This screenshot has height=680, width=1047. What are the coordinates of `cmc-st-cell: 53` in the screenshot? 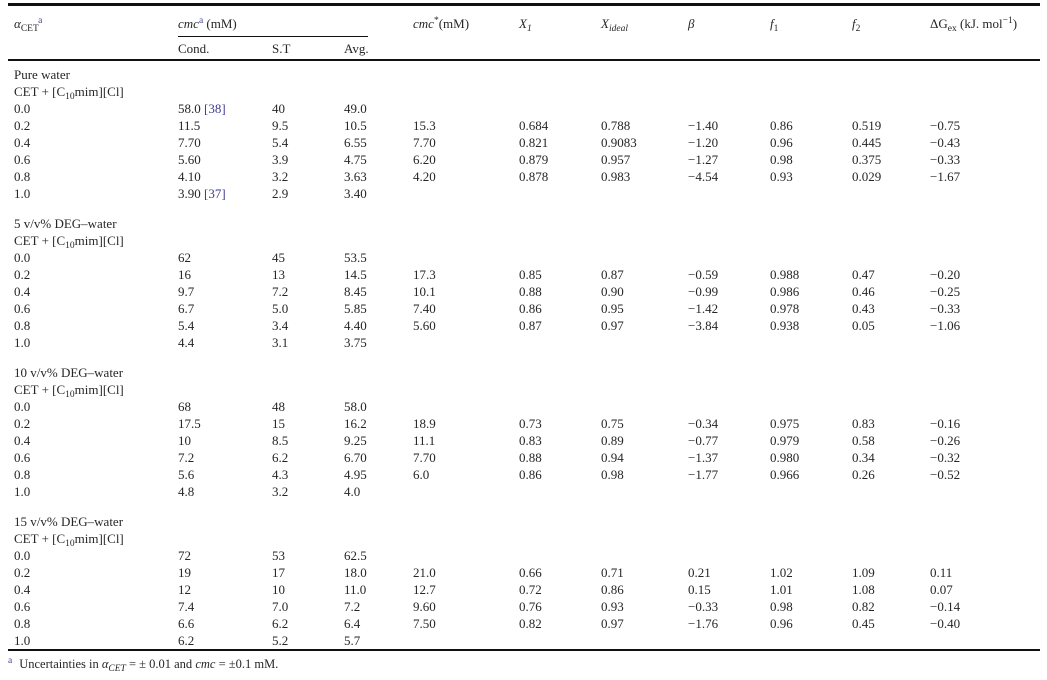 It's located at (278, 555).